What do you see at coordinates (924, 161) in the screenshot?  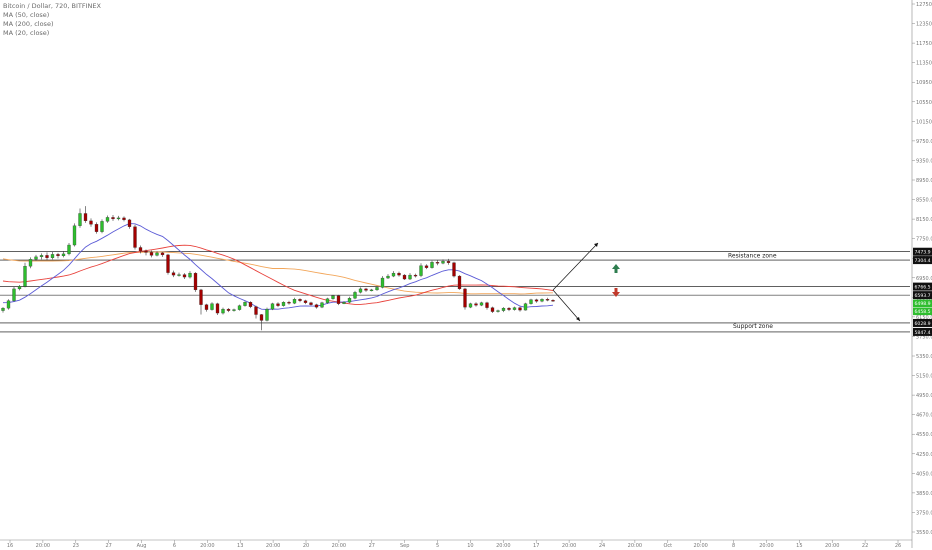 I see `y-tick-label: 9350.0` at bounding box center [924, 161].